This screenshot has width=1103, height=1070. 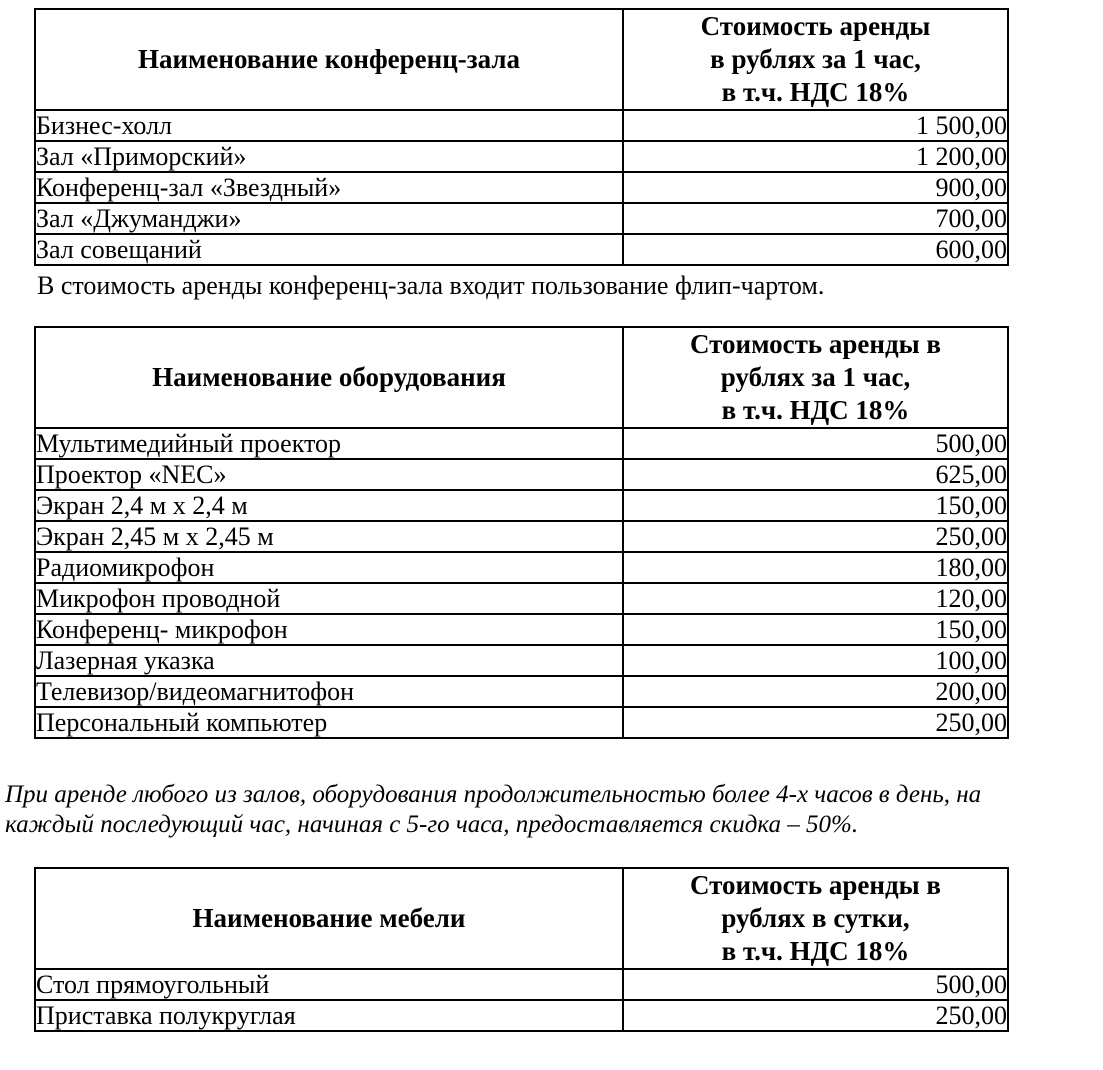 What do you see at coordinates (815, 218) in the screenshot?
I see `item-price-cell: 700,00` at bounding box center [815, 218].